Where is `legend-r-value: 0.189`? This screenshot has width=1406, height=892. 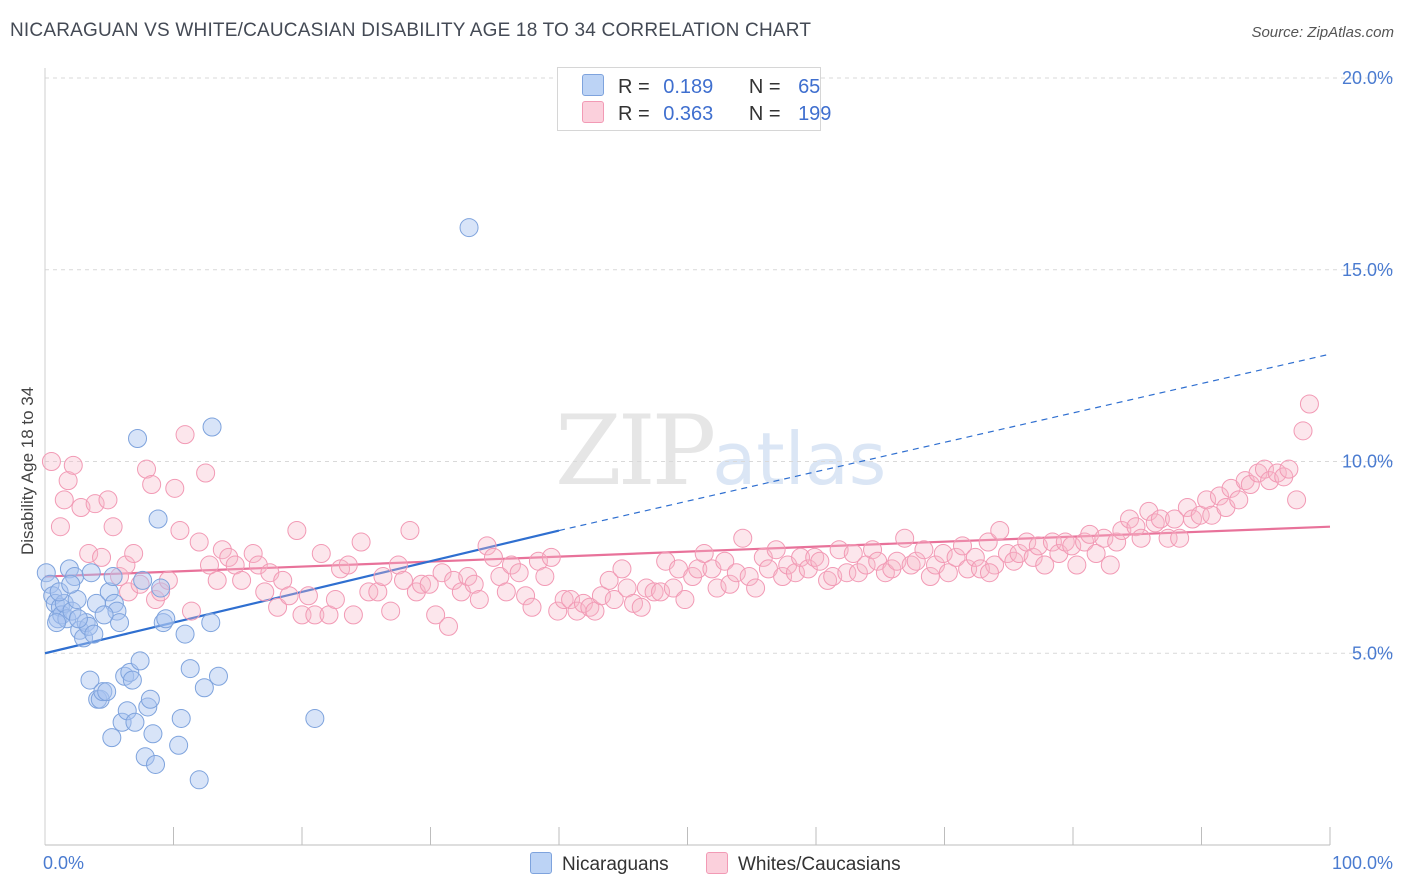 legend-r-value: 0.189 is located at coordinates (688, 87).